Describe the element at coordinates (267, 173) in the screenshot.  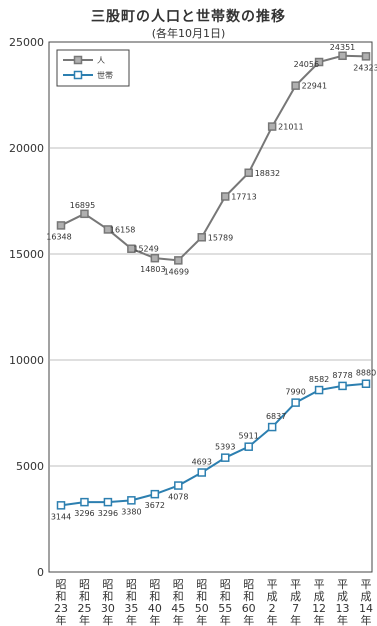
I see `data-label: 18832` at that location.